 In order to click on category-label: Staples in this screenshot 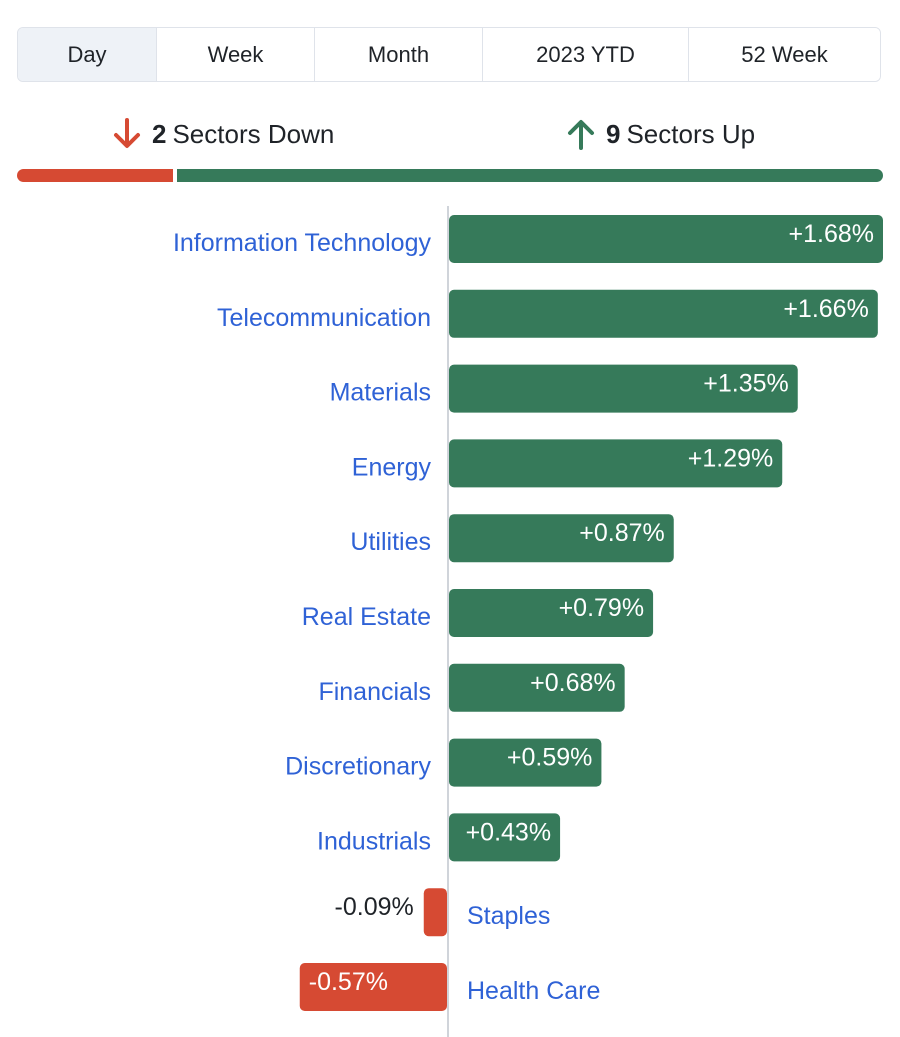, I will do `click(508, 916)`.